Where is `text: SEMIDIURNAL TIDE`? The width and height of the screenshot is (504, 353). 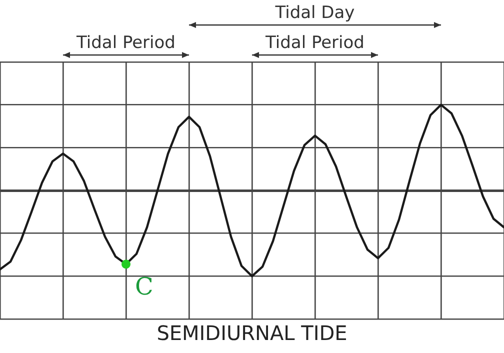
text: SEMIDIURNAL TIDE is located at coordinates (252, 333).